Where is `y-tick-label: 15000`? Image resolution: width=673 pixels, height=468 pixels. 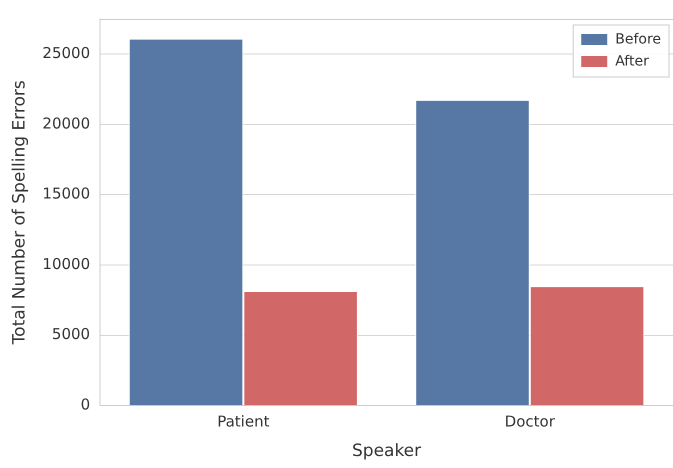 y-tick-label: 15000 is located at coordinates (66, 193).